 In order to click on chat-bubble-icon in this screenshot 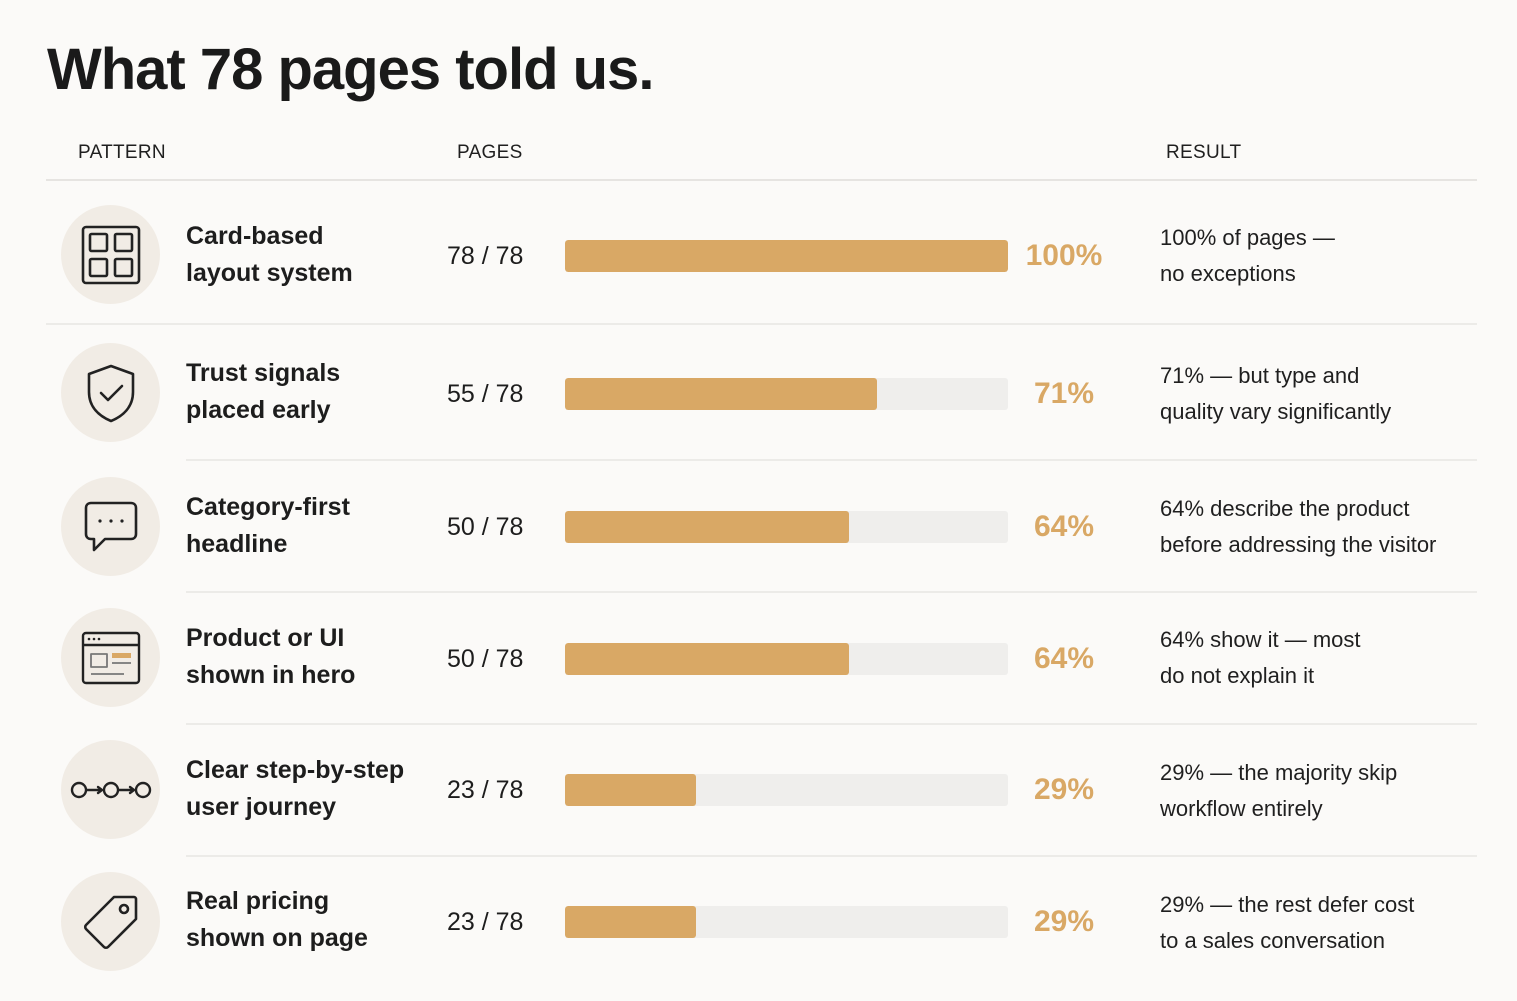, I will do `click(110, 526)`.